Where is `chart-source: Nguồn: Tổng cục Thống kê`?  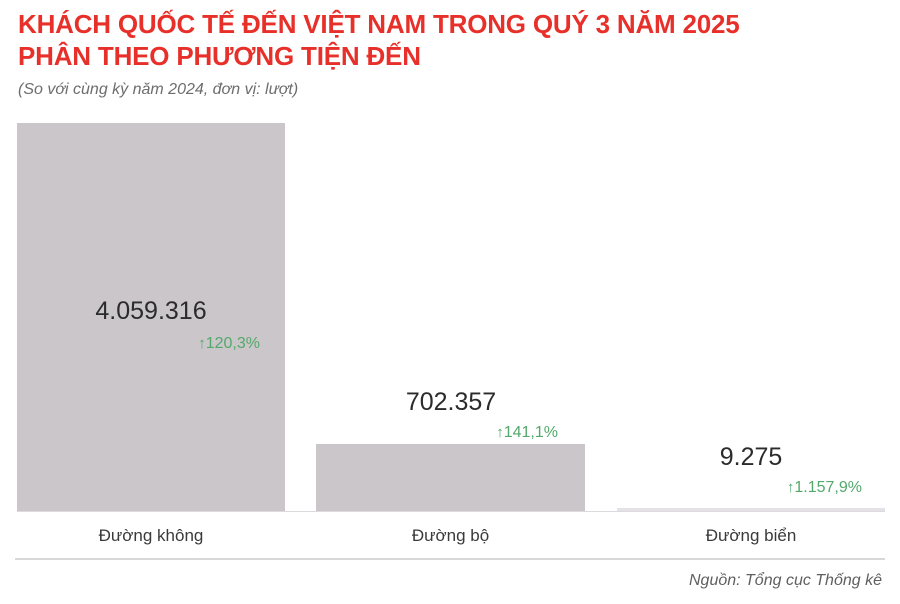 chart-source: Nguồn: Tổng cục Thống kê is located at coordinates (785, 580).